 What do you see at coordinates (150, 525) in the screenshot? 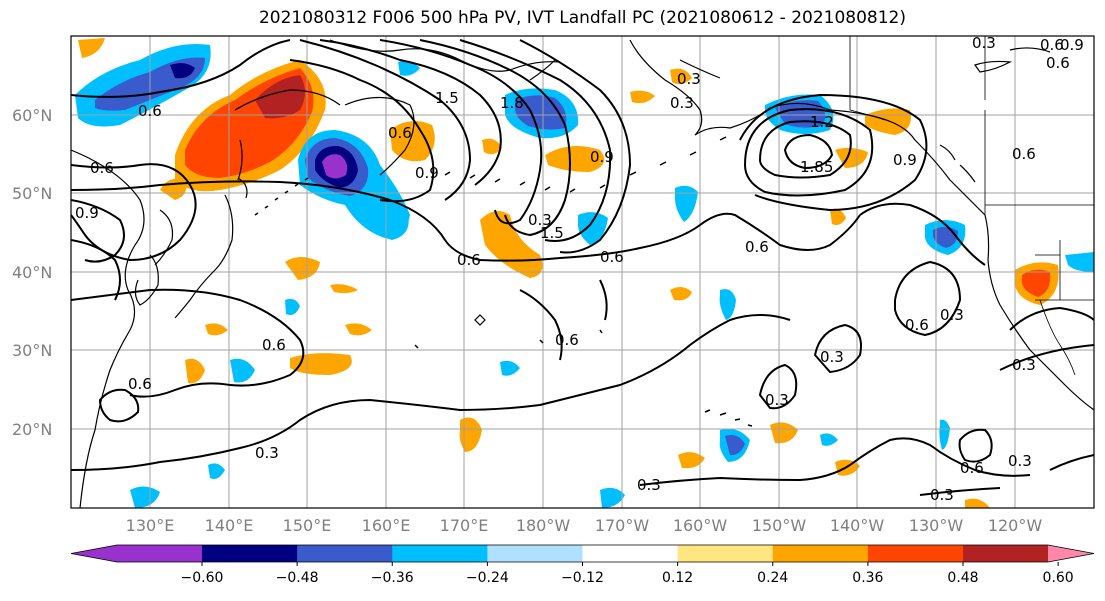
I see `lon-tick-label: 130°E` at bounding box center [150, 525].